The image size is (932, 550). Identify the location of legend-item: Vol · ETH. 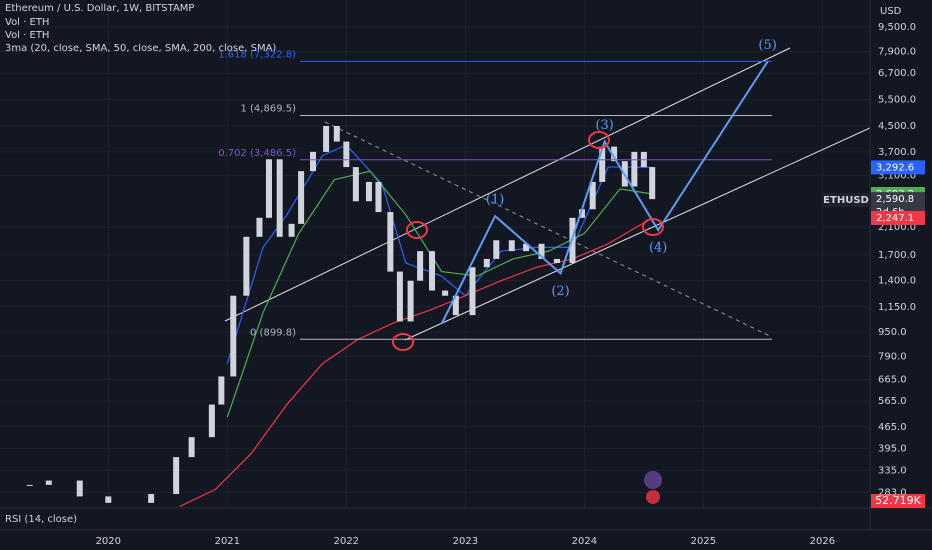
(27, 35).